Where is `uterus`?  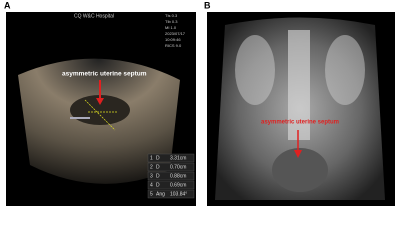 uterus is located at coordinates (300, 170).